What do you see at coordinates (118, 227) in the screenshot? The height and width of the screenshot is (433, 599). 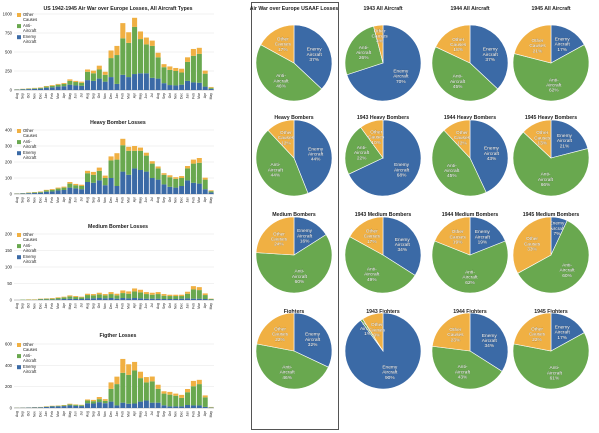 I see `chart-title: Medium Bomber Losses` at bounding box center [118, 227].